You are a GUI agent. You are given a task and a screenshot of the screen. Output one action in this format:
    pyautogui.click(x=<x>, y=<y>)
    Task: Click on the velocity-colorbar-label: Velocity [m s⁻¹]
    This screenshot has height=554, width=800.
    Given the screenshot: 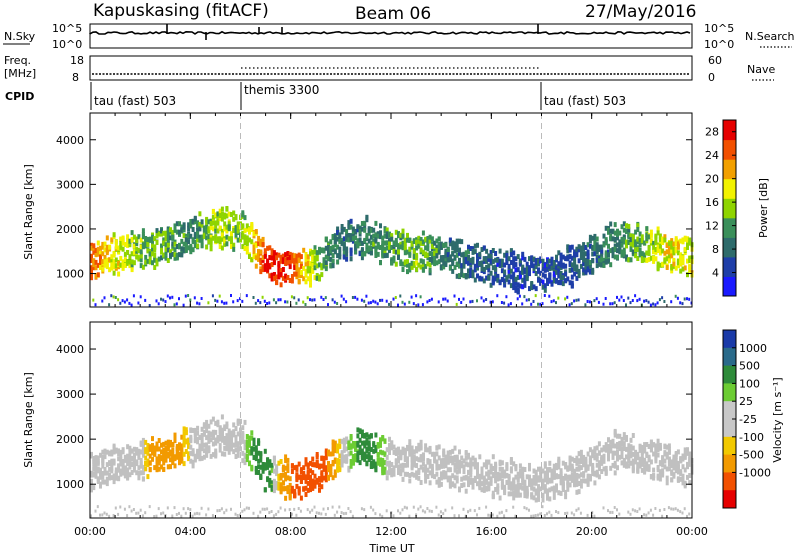 What is the action you would take?
    pyautogui.click(x=777, y=419)
    